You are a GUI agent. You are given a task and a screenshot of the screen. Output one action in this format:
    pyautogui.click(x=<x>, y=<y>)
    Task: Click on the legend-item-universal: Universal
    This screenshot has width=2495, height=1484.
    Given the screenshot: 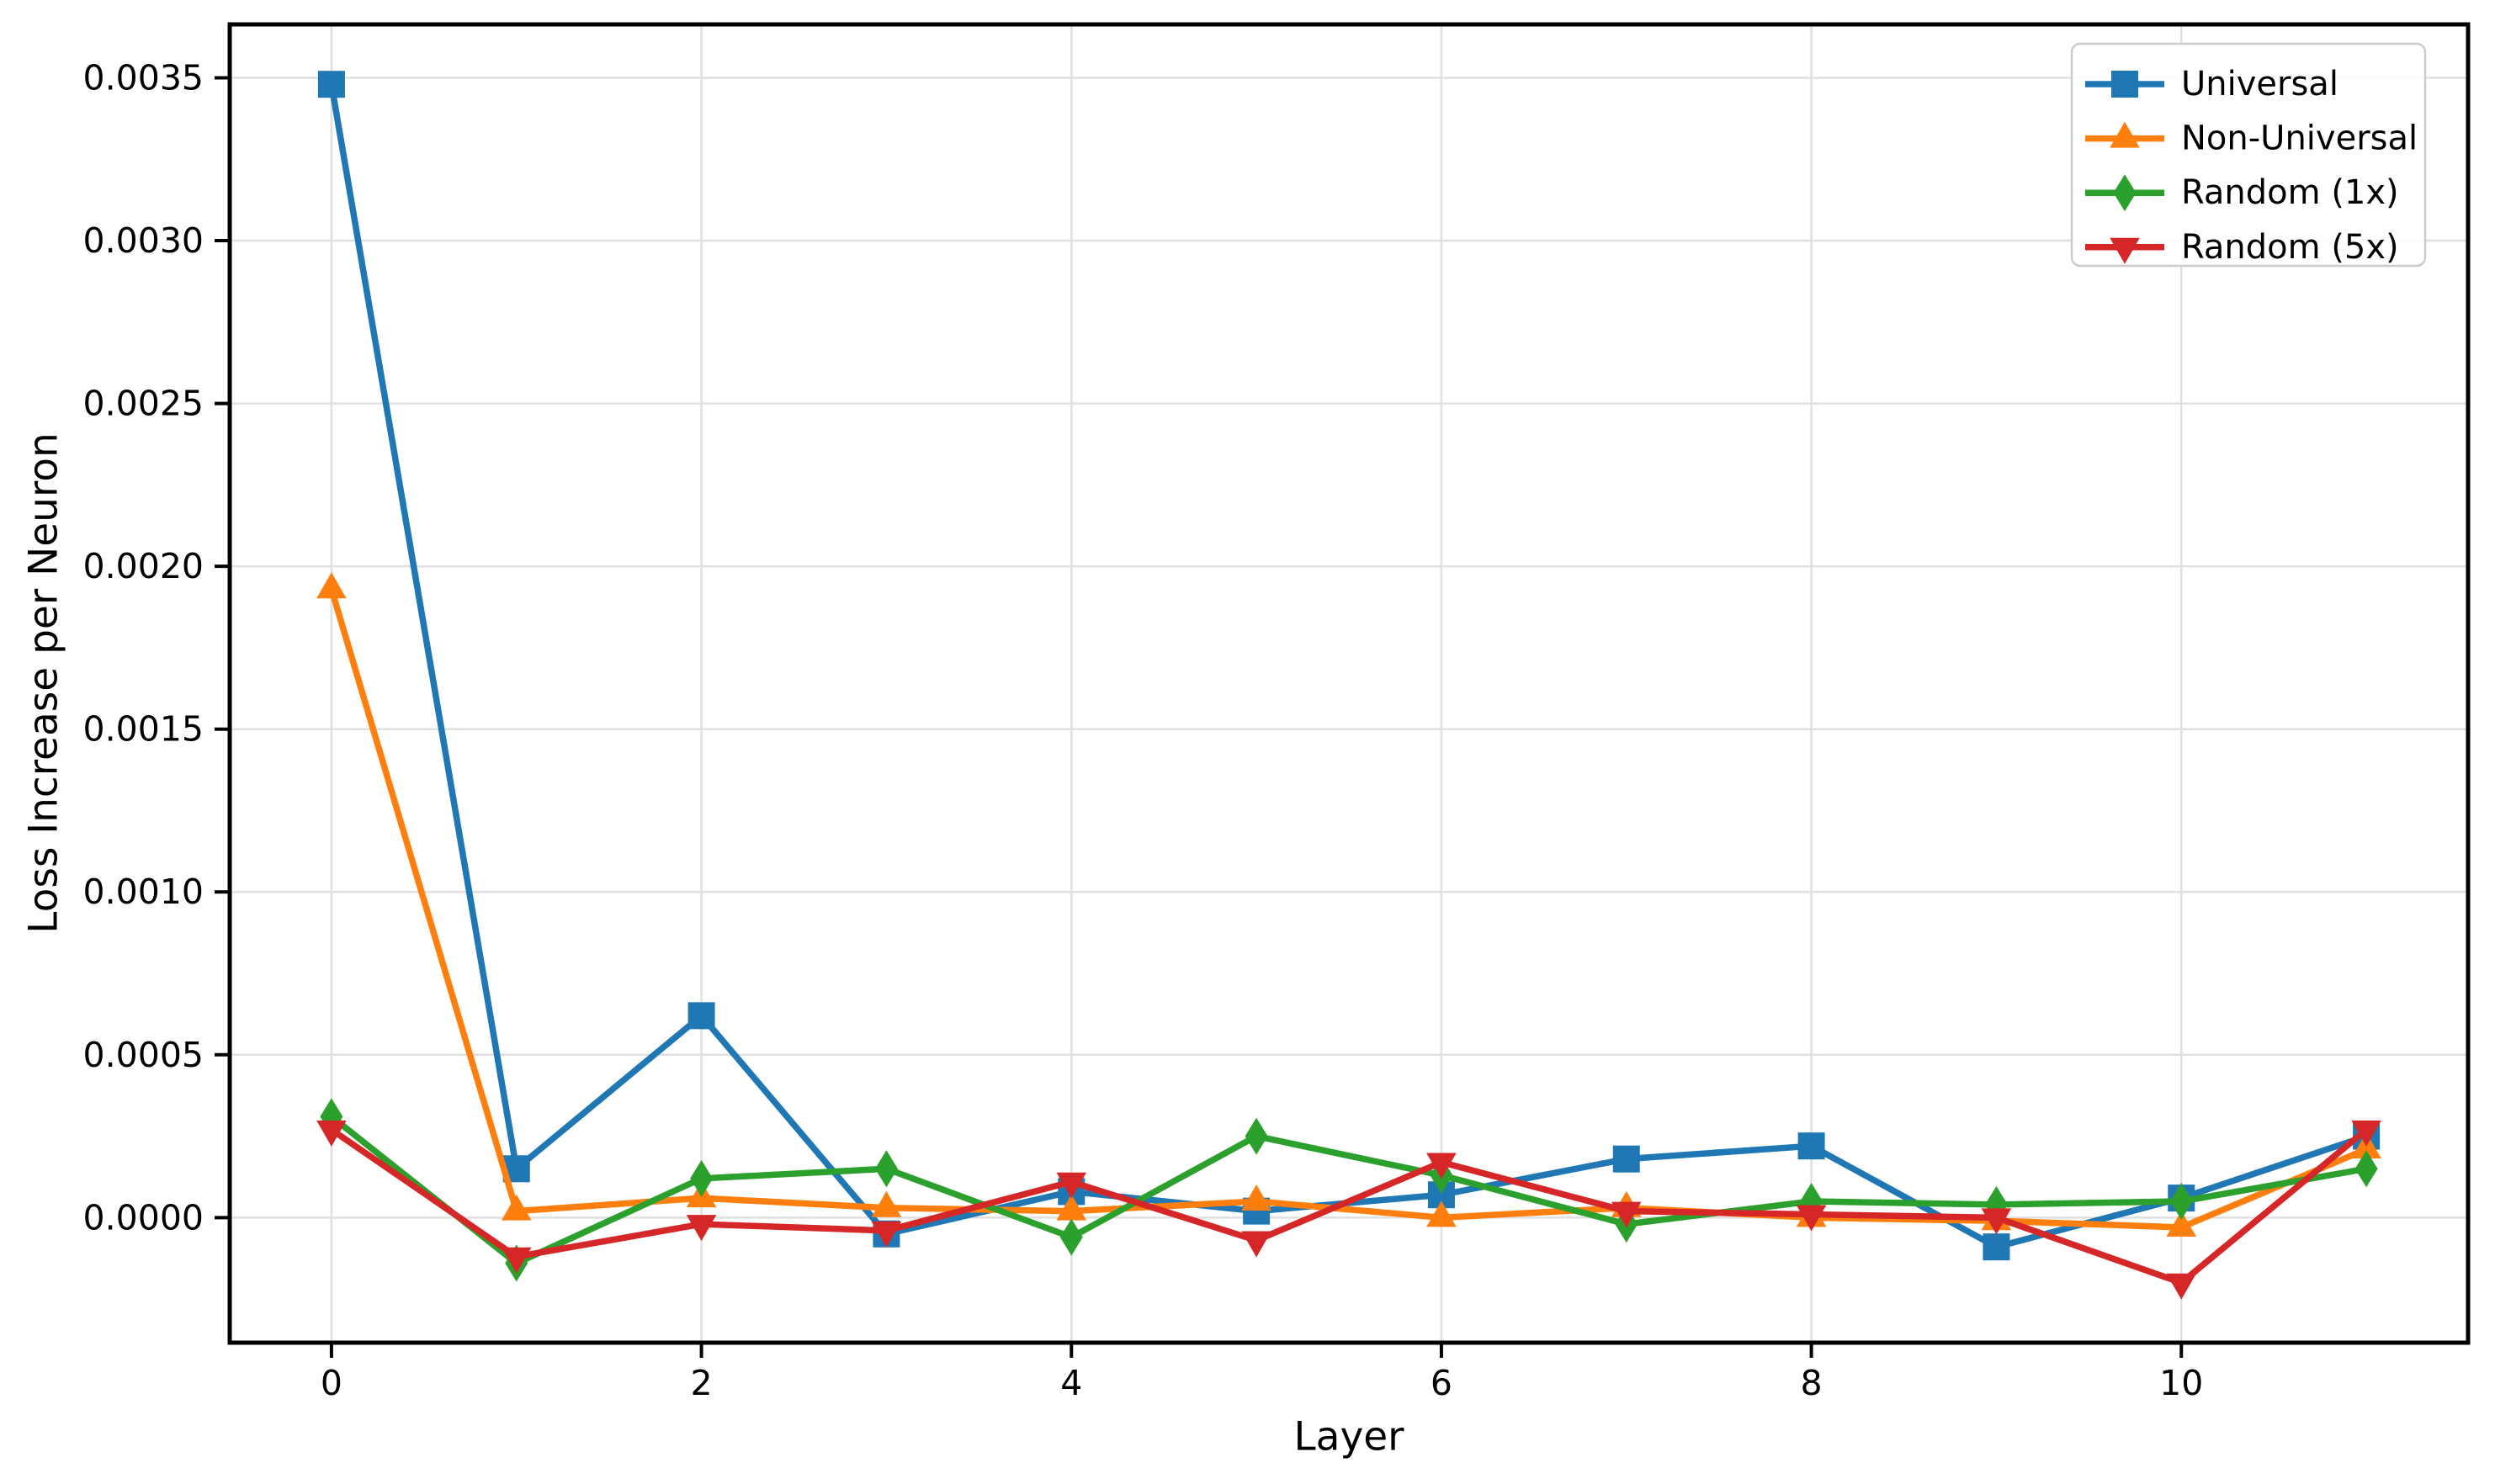 What is the action you would take?
    pyautogui.click(x=2211, y=84)
    